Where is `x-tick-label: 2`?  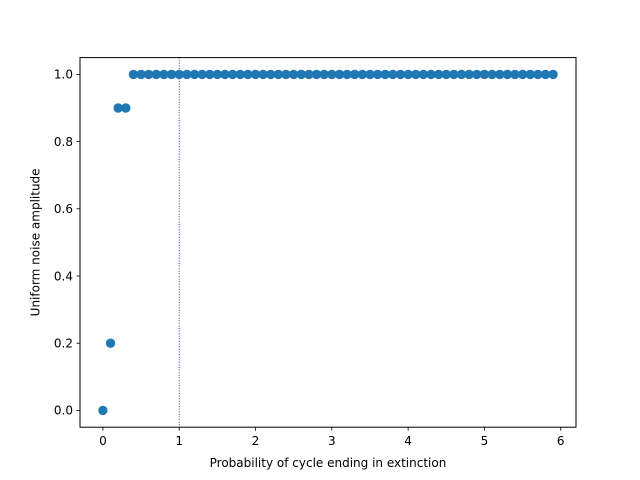
x-tick-label: 2 is located at coordinates (256, 441).